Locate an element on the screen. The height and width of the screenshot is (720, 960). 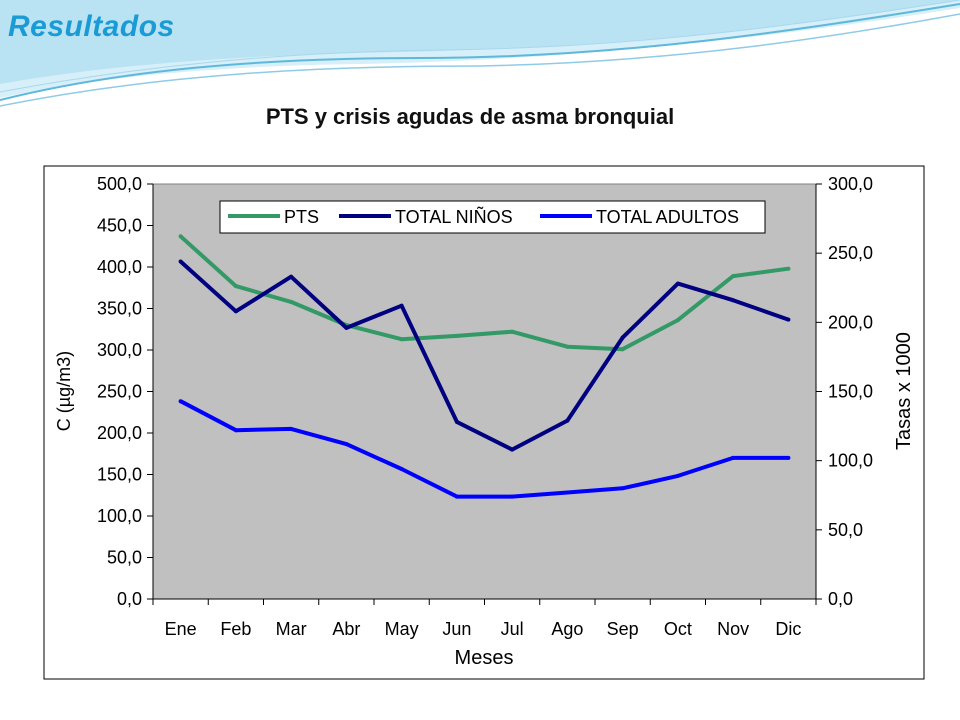
y-left-tick-label: 350,0 is located at coordinates (119, 309).